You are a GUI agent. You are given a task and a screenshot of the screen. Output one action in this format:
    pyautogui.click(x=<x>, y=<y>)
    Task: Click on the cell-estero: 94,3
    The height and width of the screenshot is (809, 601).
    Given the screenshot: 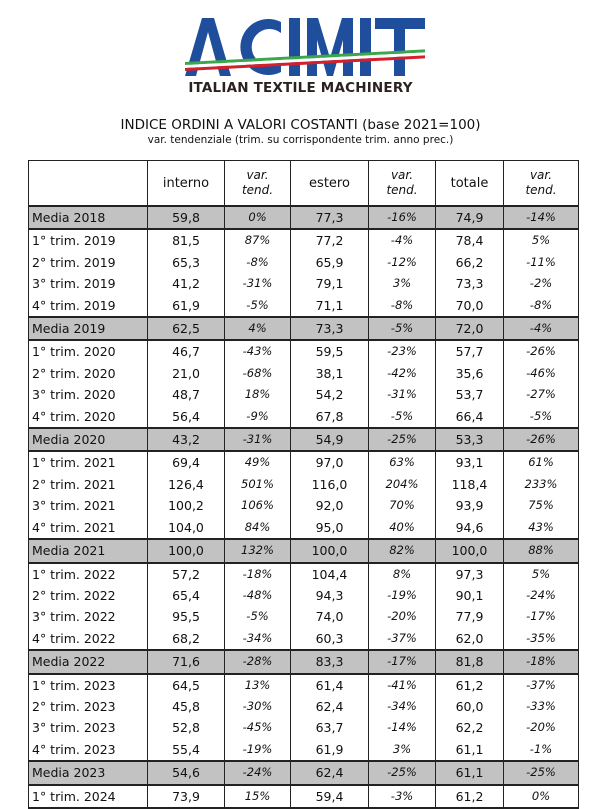 What is the action you would take?
    pyautogui.click(x=329, y=595)
    